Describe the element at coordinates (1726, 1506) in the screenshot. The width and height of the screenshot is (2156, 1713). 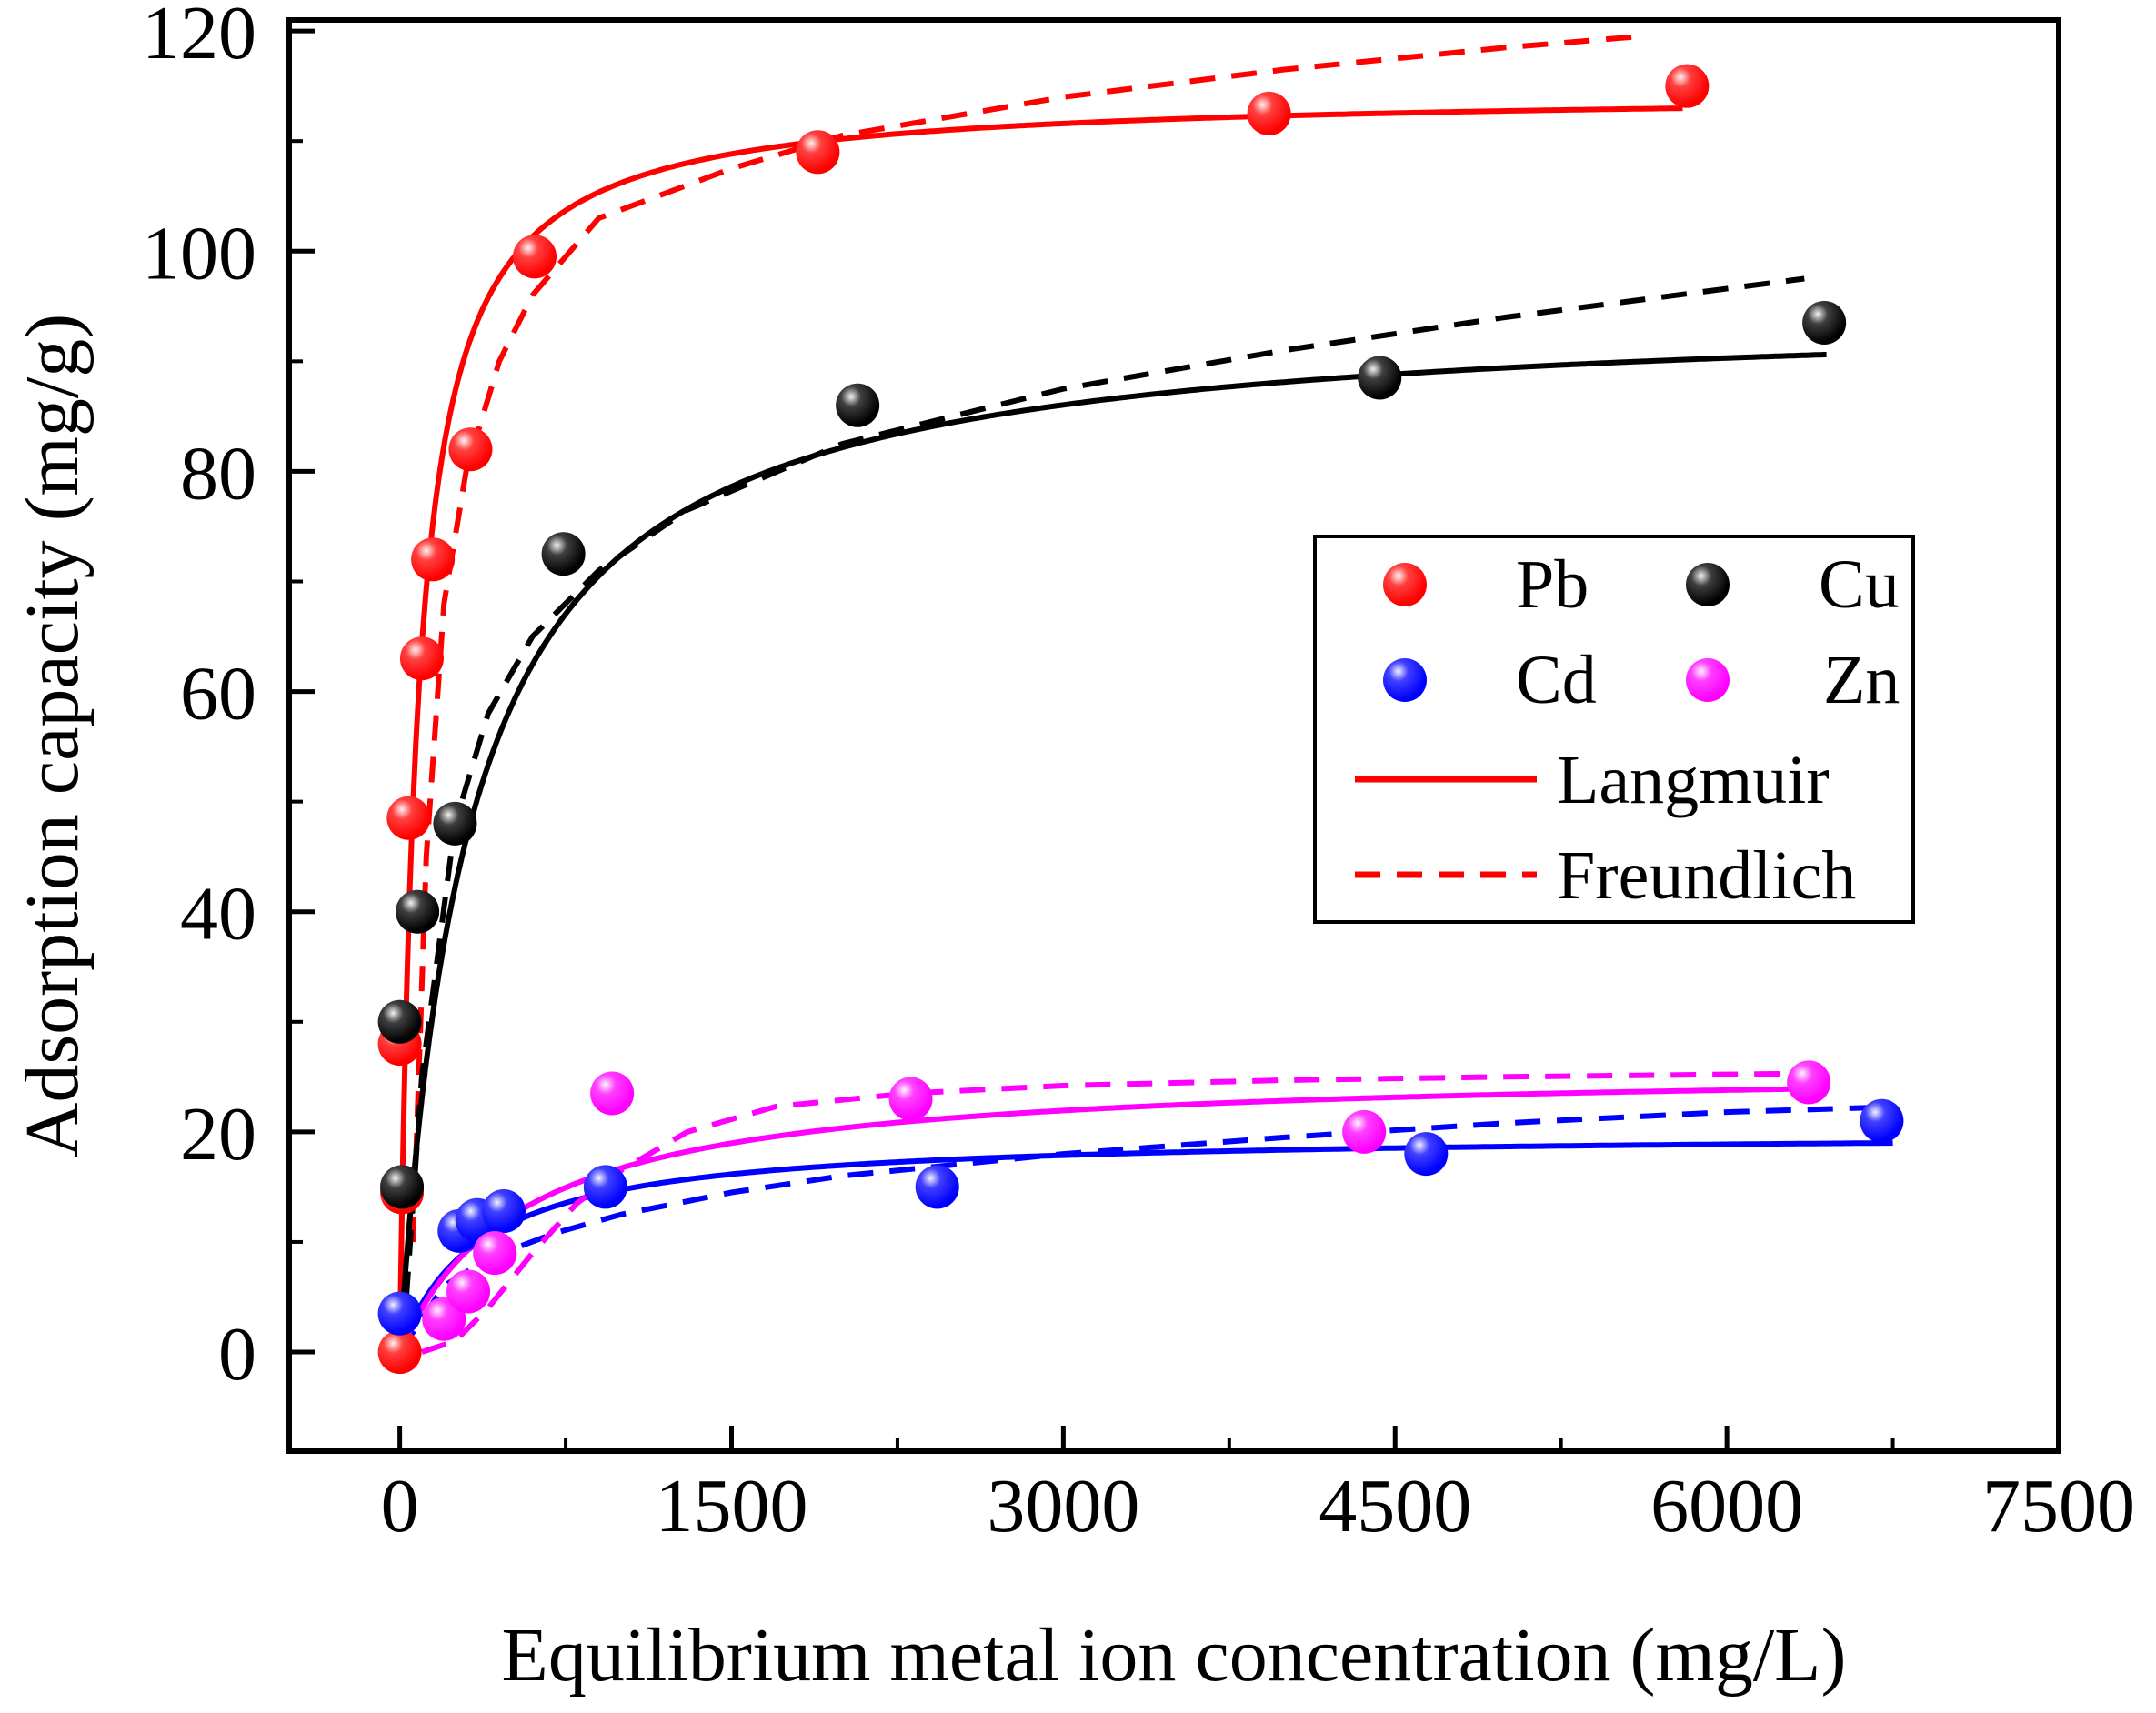
I see `x-tick-label: 6000` at that location.